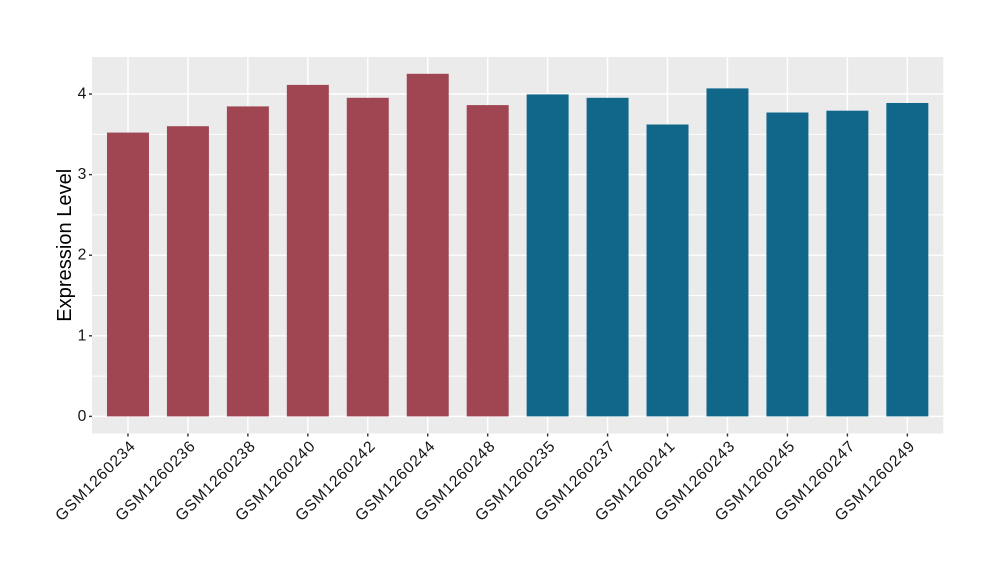 The width and height of the screenshot is (1000, 580). What do you see at coordinates (82, 174) in the screenshot?
I see `svg-text: 3` at bounding box center [82, 174].